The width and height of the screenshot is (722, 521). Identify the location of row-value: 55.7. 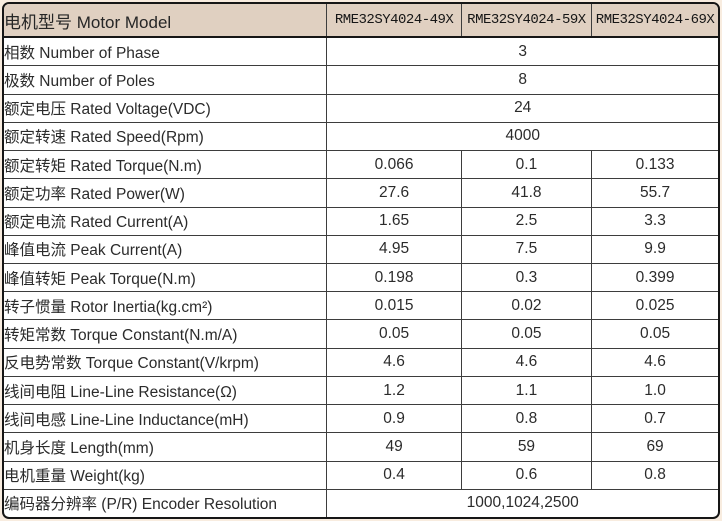
(654, 193).